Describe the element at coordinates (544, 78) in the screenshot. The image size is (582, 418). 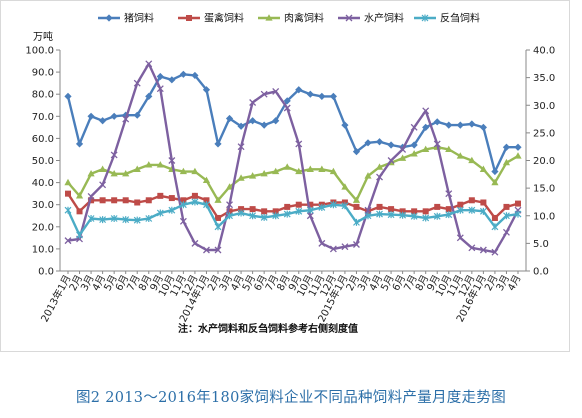
I see `right-tick-label: 35.0` at that location.